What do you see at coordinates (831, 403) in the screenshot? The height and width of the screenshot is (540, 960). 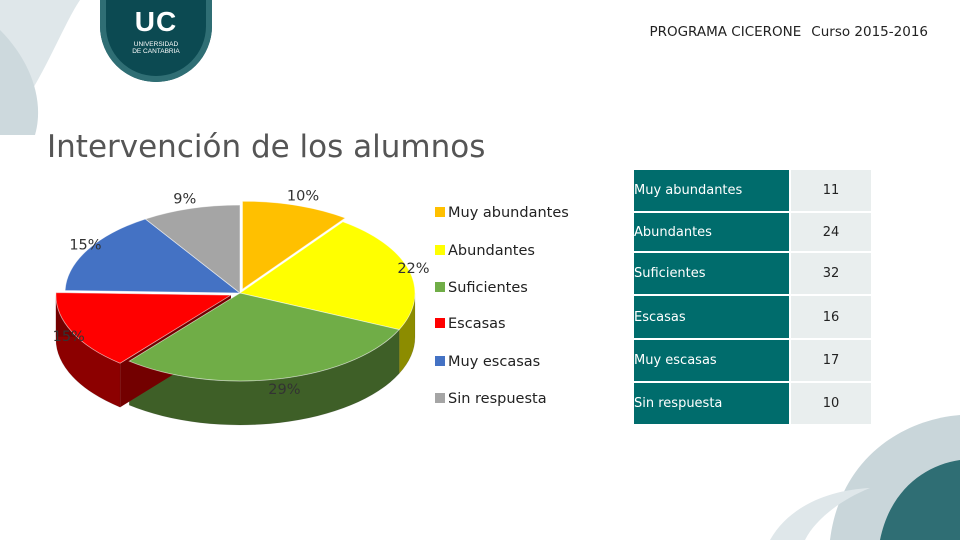 I see `table-cell-value: 10` at bounding box center [831, 403].